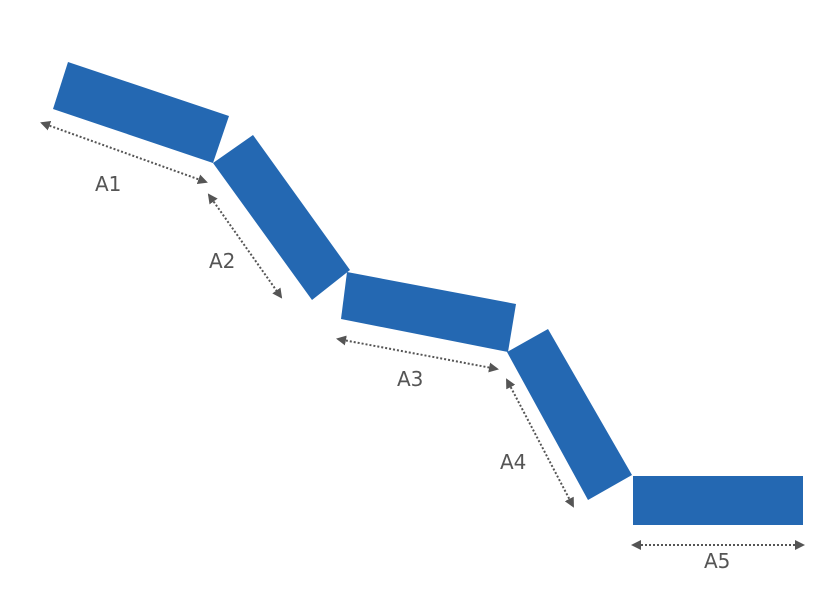  What do you see at coordinates (717, 561) in the screenshot?
I see `label-a5: A5` at bounding box center [717, 561].